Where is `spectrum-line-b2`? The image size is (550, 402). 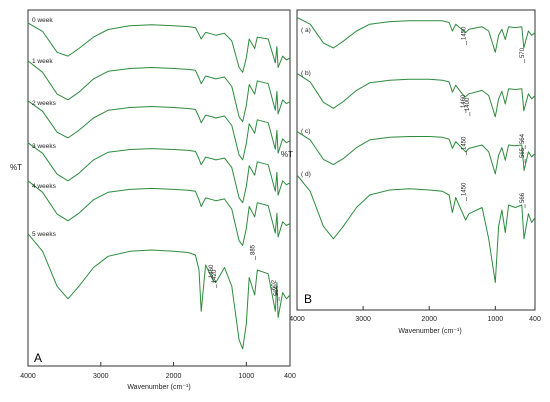
spectrum-line-b2 is located at coordinates (416, 95).